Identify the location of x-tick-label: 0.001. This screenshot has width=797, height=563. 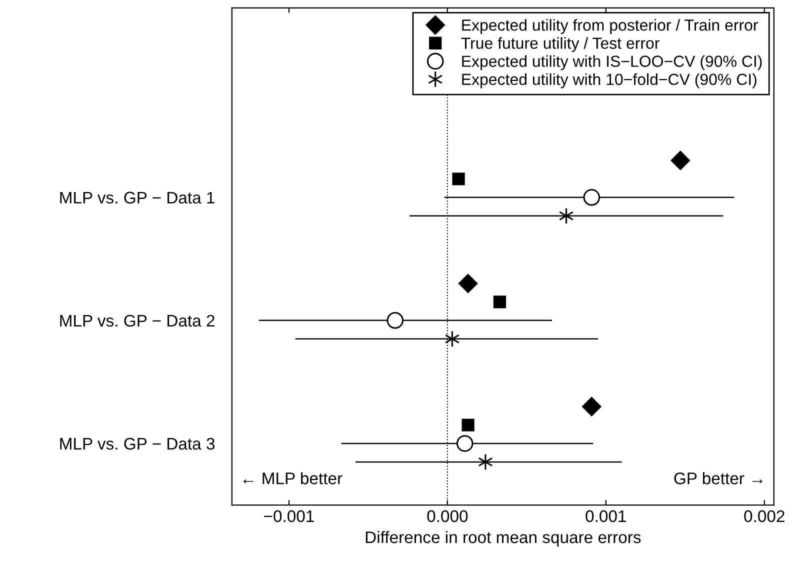
(606, 516).